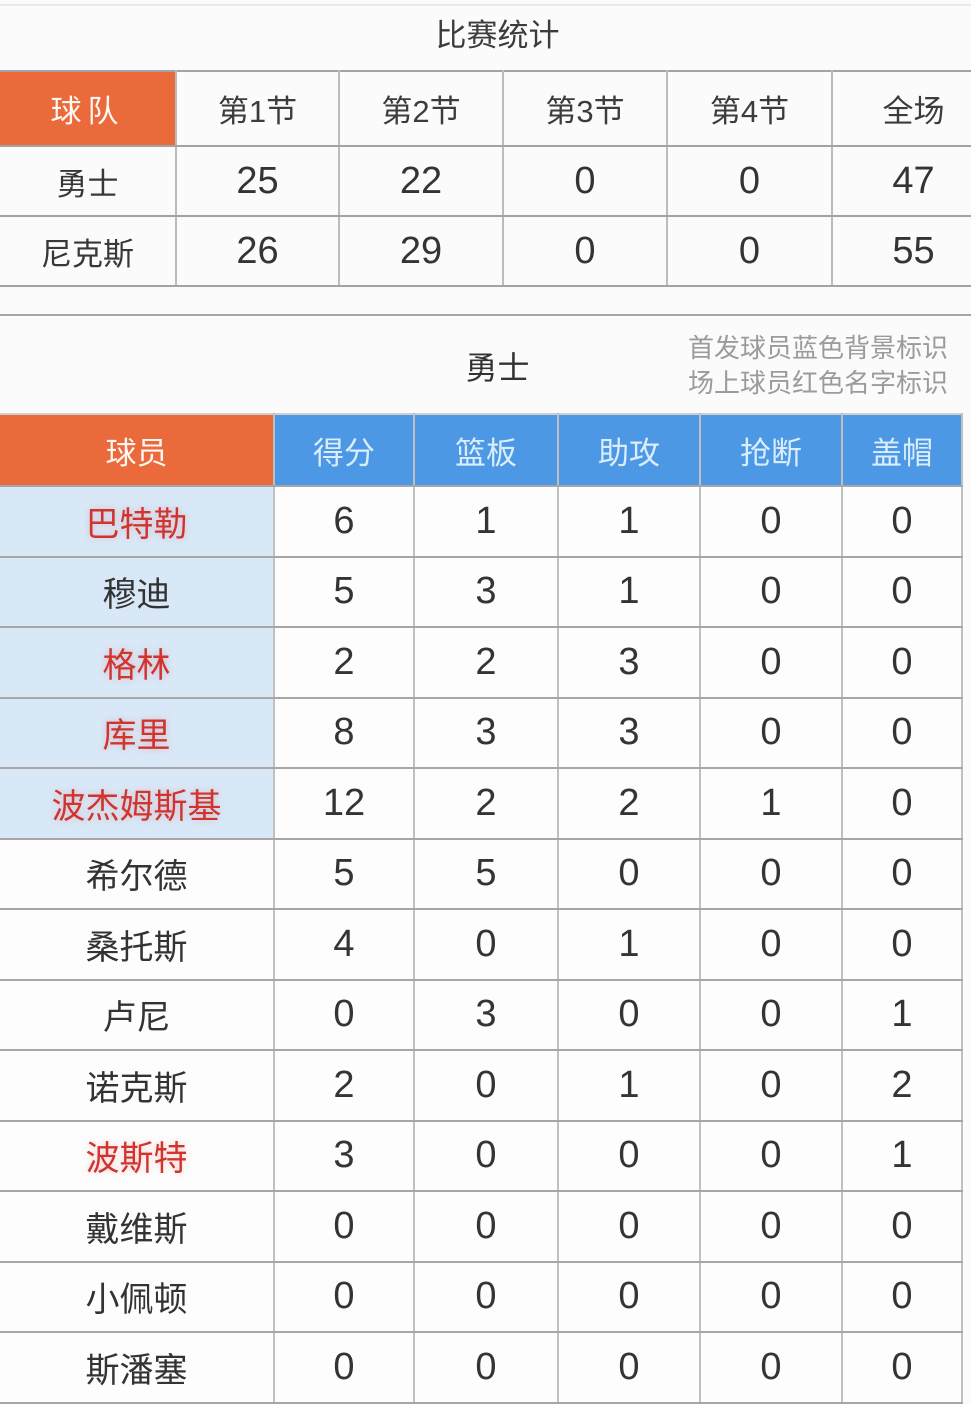 This screenshot has height=1404, width=971. I want to click on player-name: 穆迪, so click(137, 591).